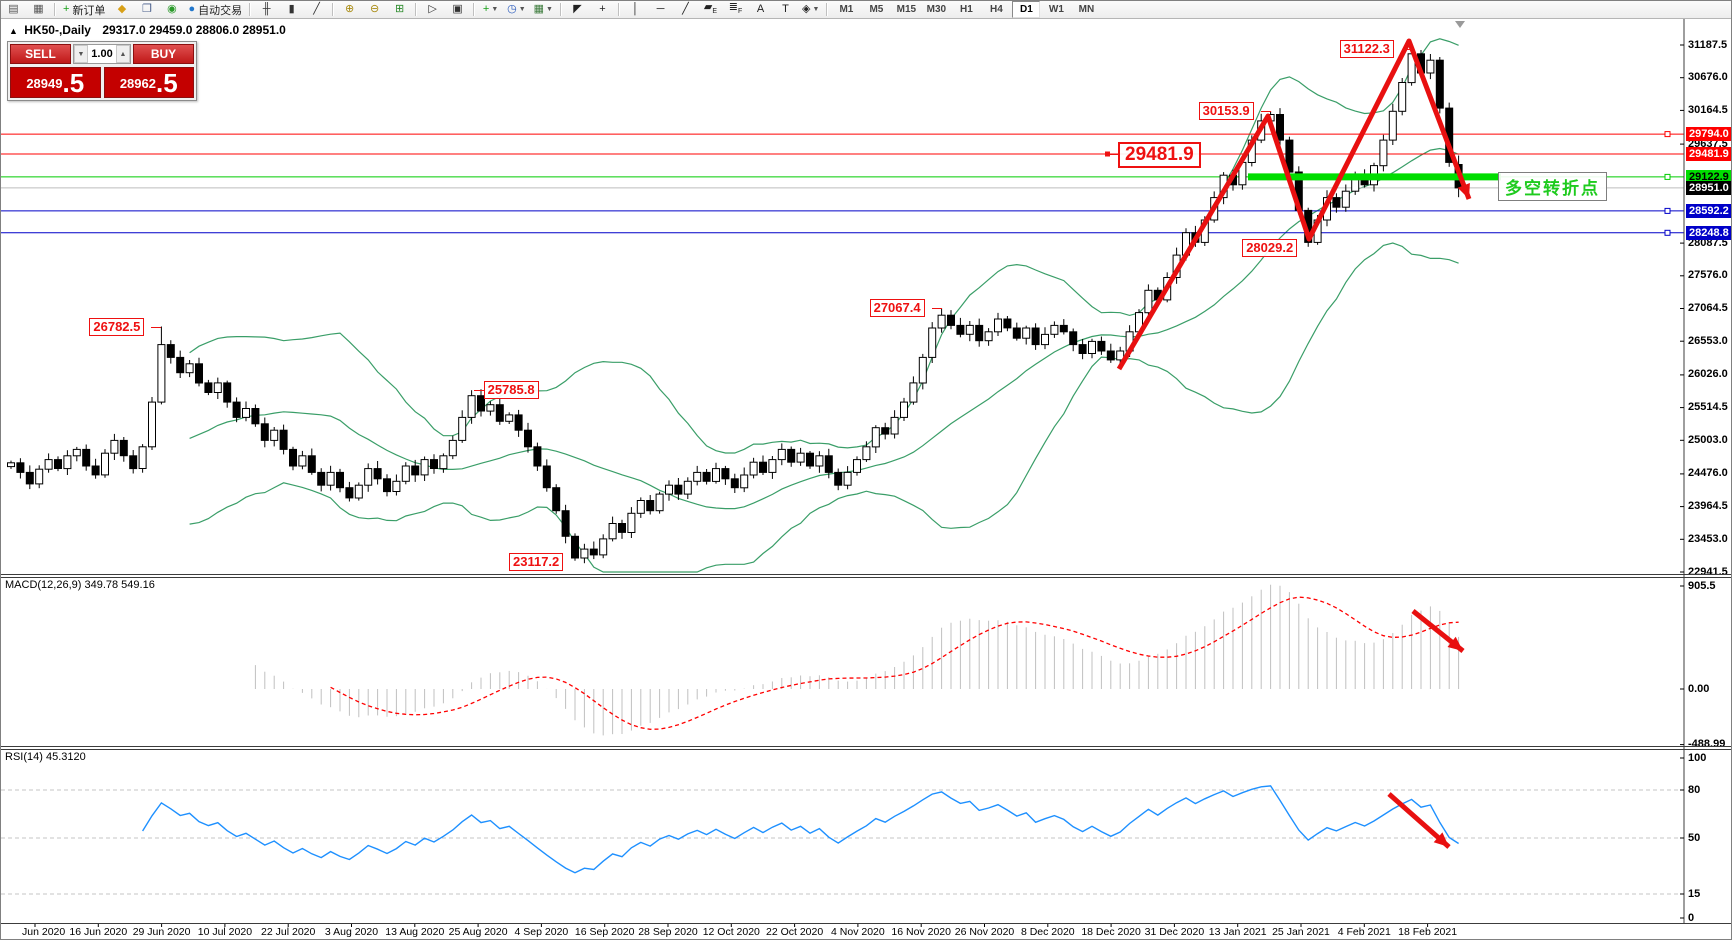 This screenshot has height=940, width=1732. I want to click on vertical-line-tool-button: │, so click(635, 9).